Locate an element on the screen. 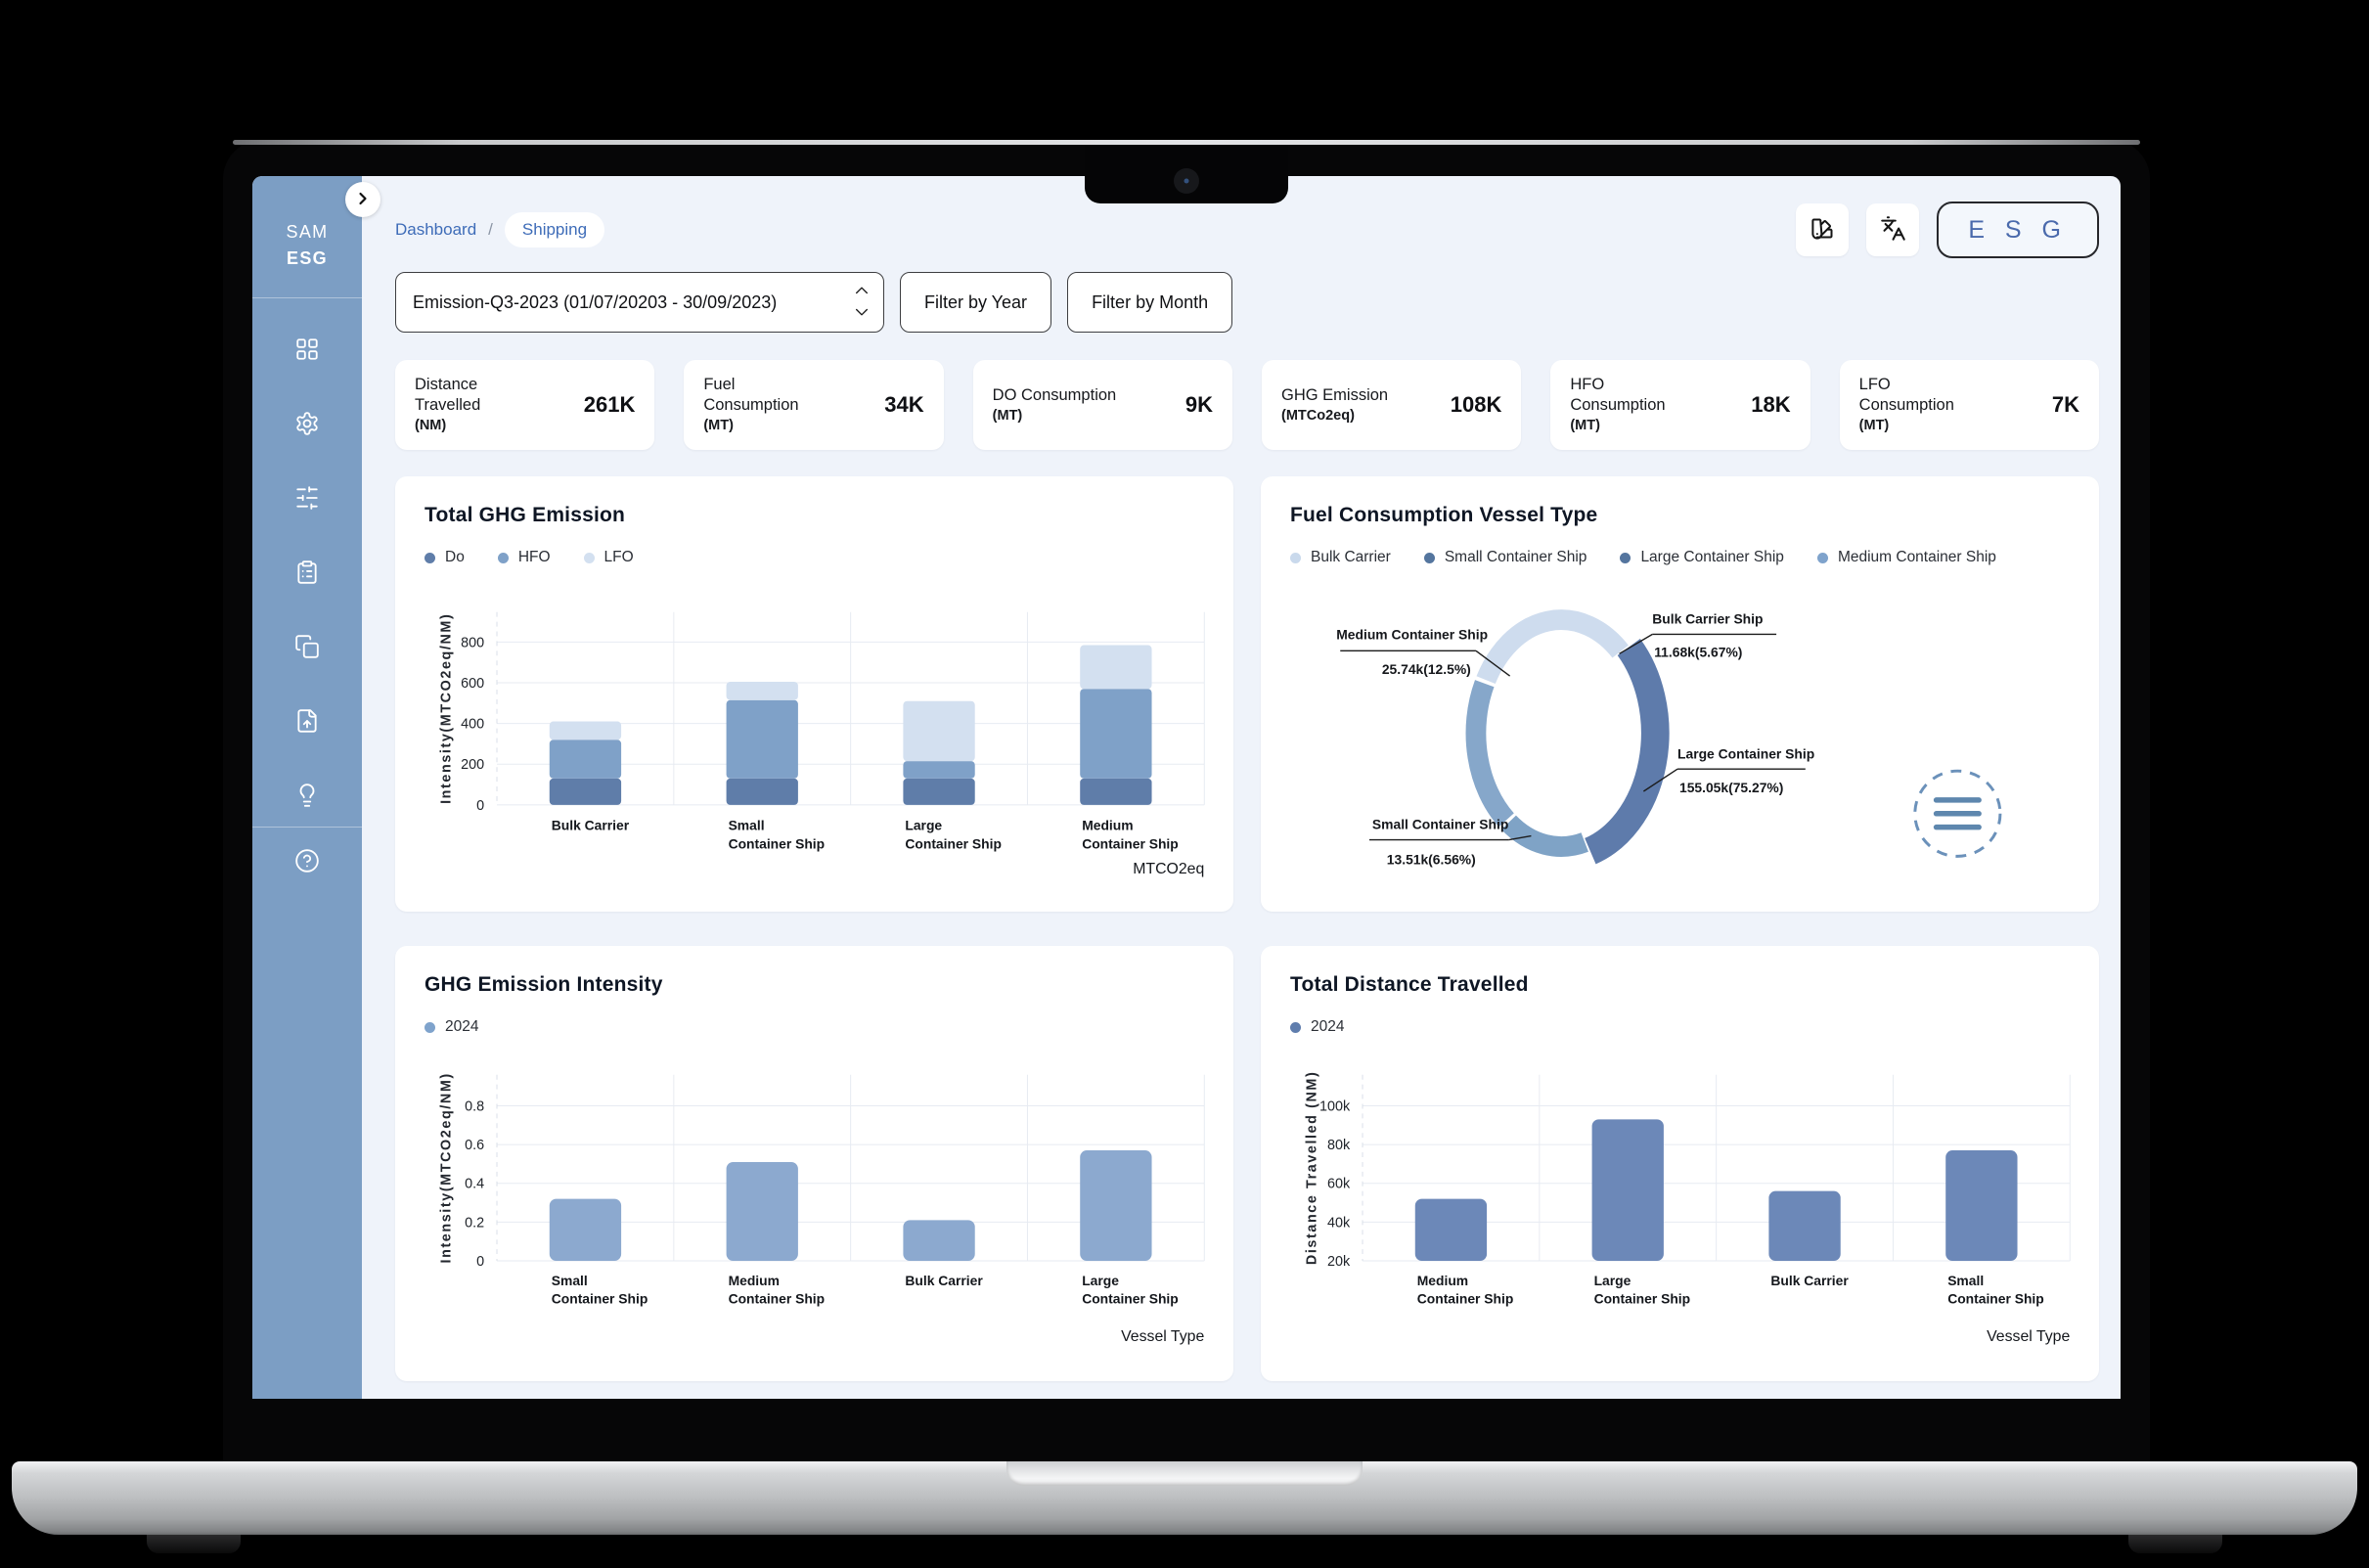 Image resolution: width=2369 pixels, height=1568 pixels. legend-item: Do is located at coordinates (445, 557).